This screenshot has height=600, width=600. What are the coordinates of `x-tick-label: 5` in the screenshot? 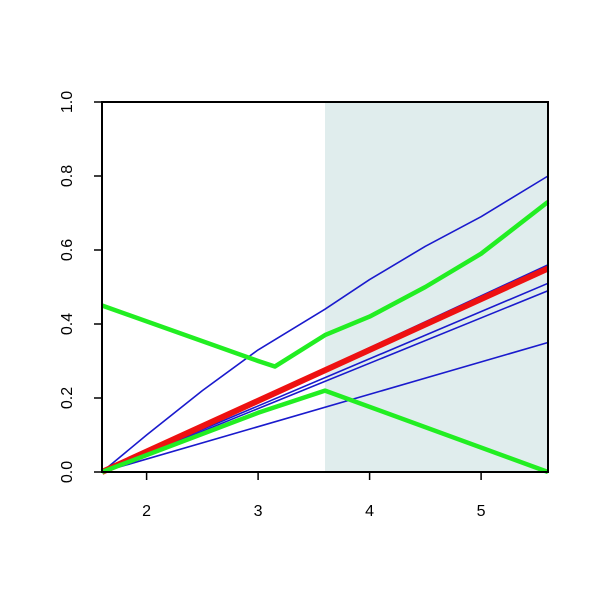 It's located at (481, 511).